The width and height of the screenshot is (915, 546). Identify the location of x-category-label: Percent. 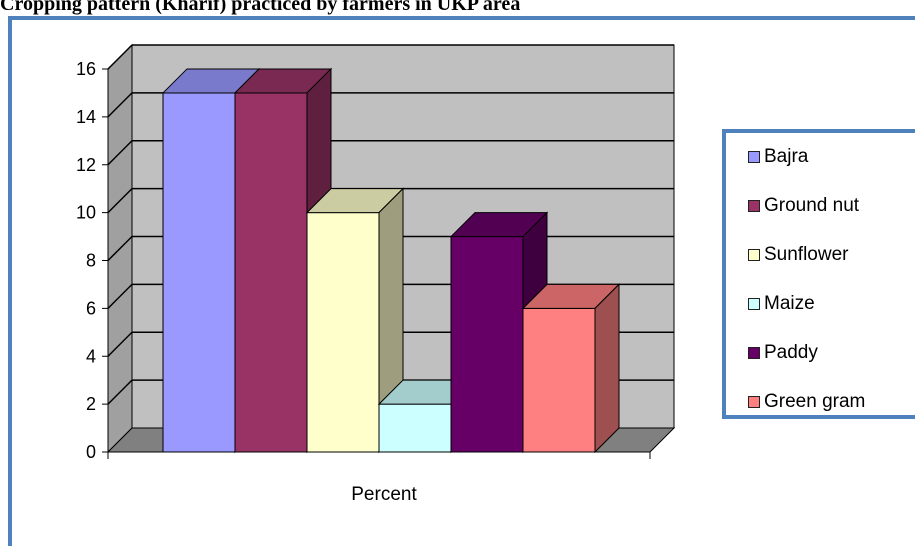
(384, 494).